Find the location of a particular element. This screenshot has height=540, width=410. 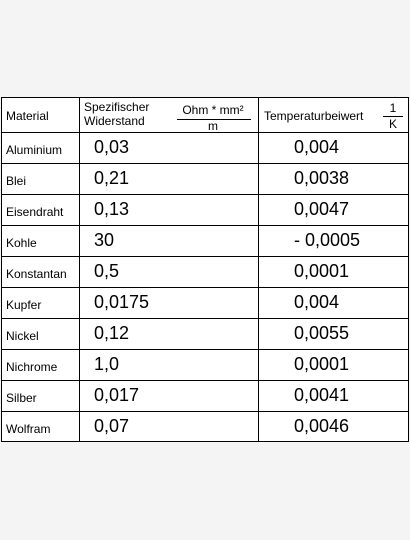

material-name: Kohle is located at coordinates (21, 243).